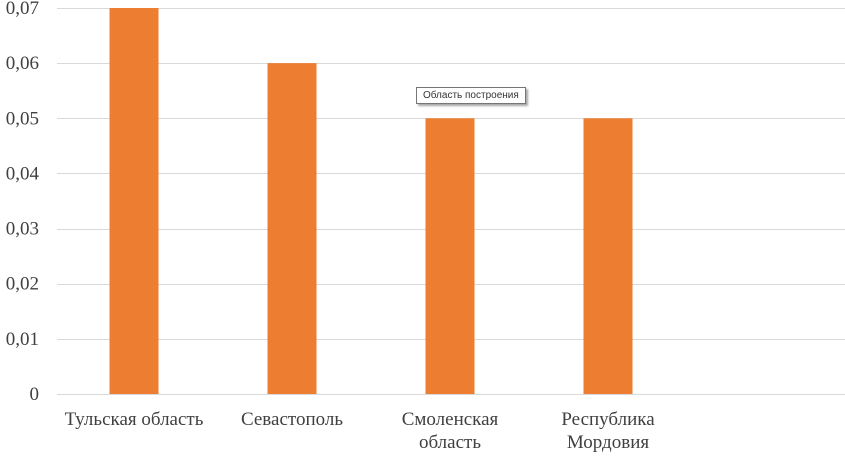 Image resolution: width=845 pixels, height=456 pixels. What do you see at coordinates (22, 284) in the screenshot?
I see `y-tick-label: 0,02` at bounding box center [22, 284].